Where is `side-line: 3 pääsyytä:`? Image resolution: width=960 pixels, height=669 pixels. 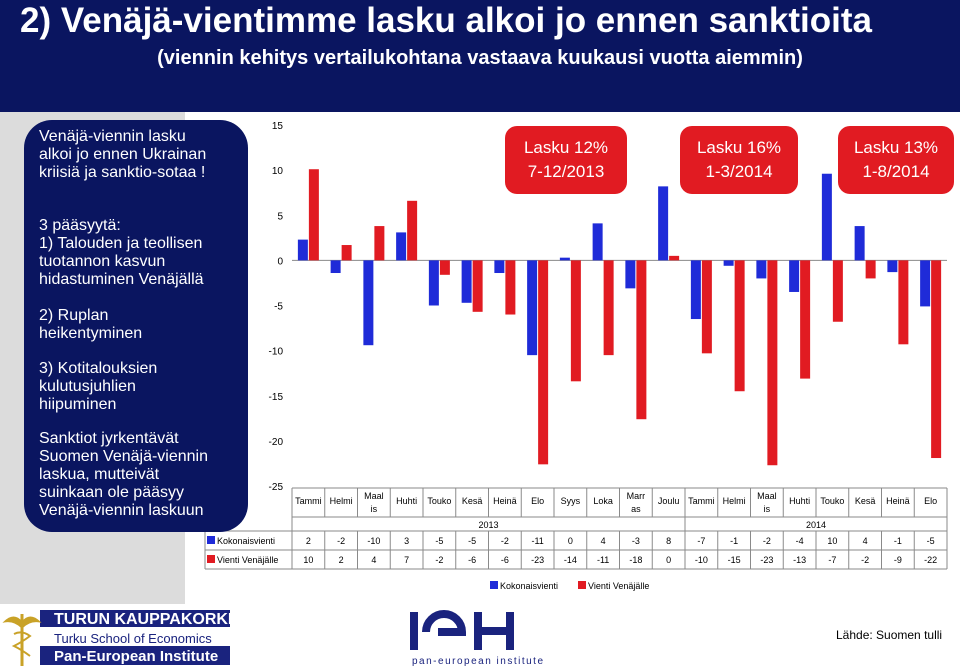 side-line: 3 pääsyytä: is located at coordinates (80, 225).